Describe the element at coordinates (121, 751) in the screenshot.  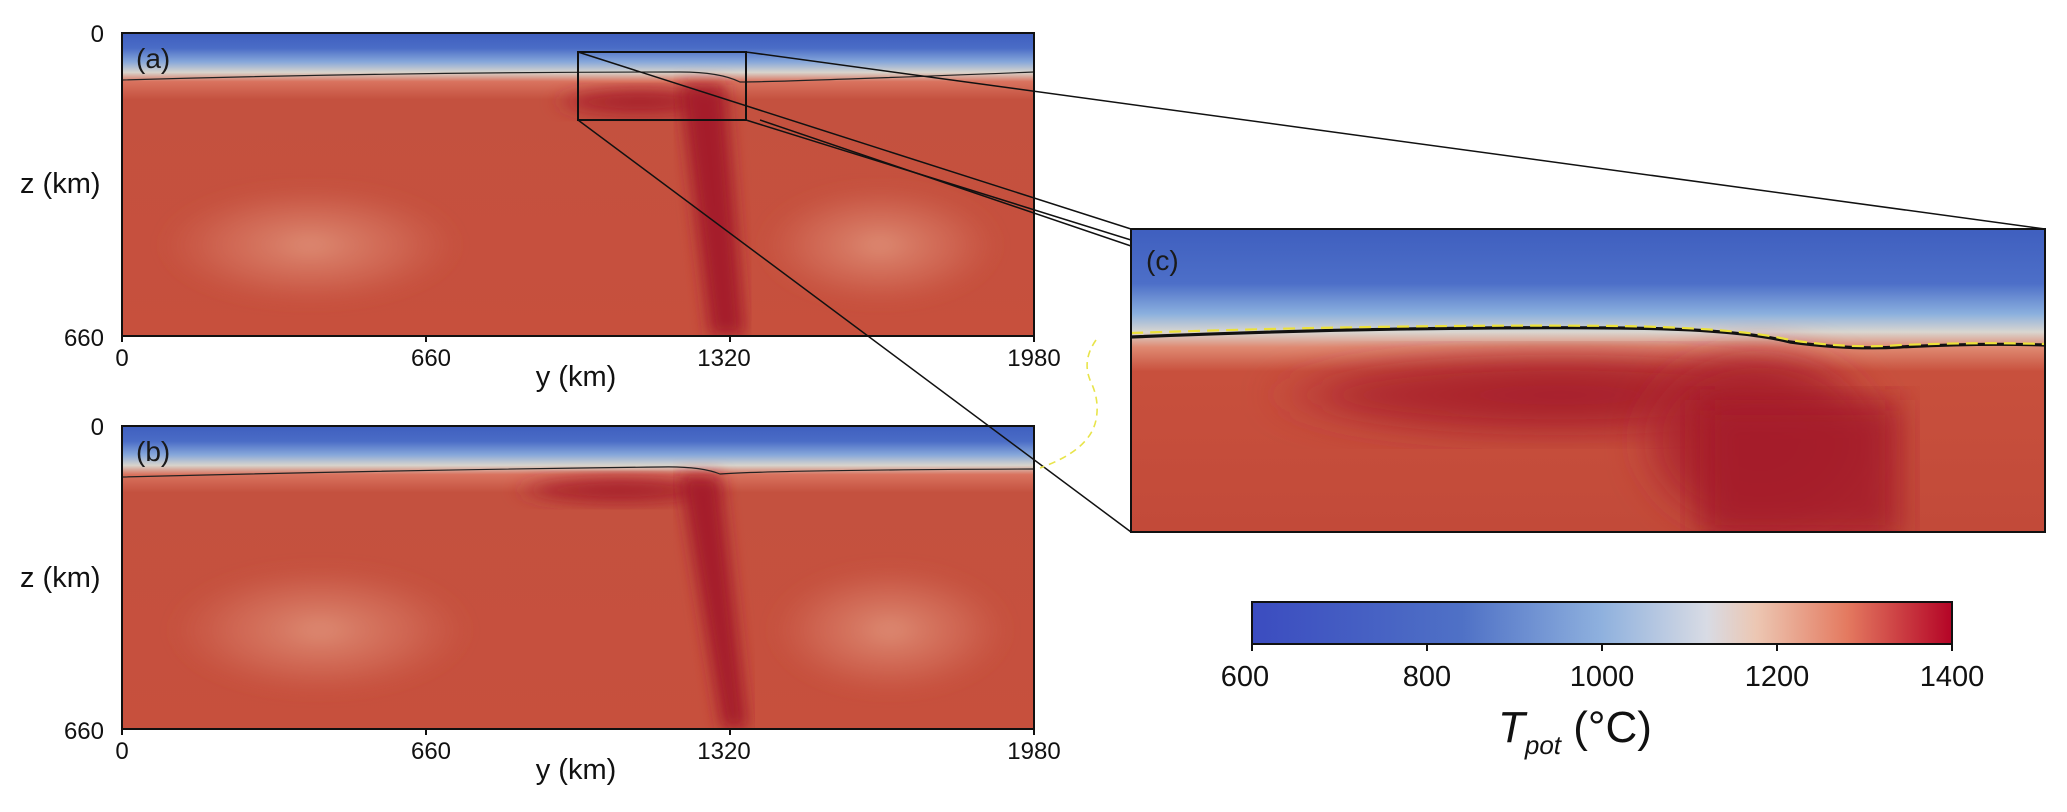
I see `panel-b-xtick-0: 0` at that location.